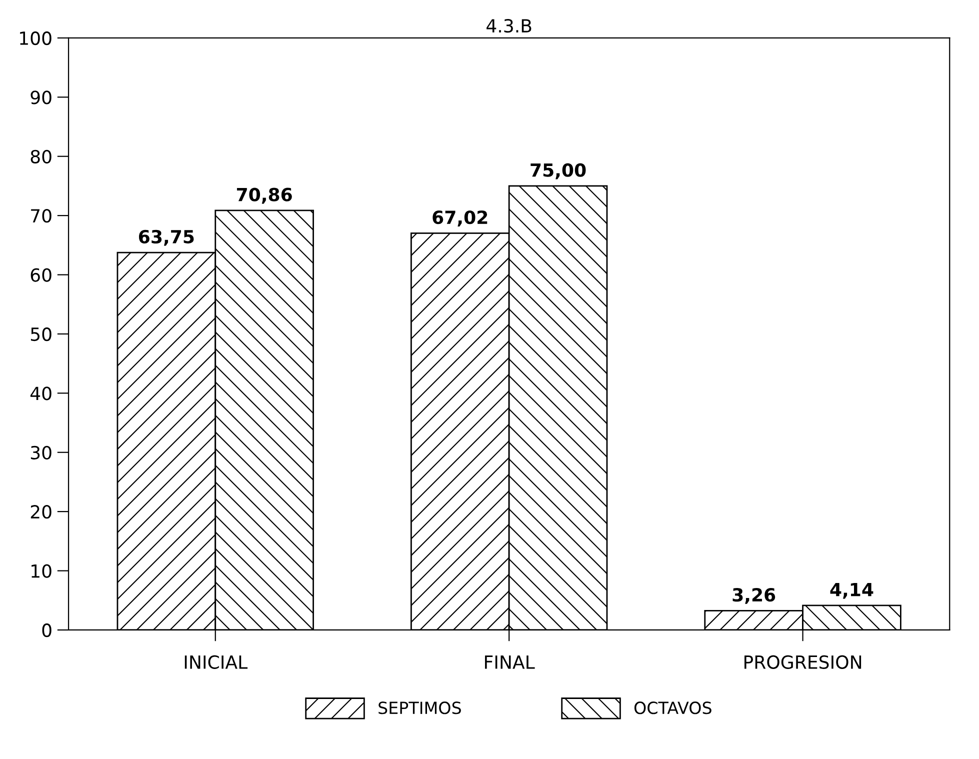  What do you see at coordinates (460, 218) in the screenshot?
I see `data-label: 67,02` at bounding box center [460, 218].